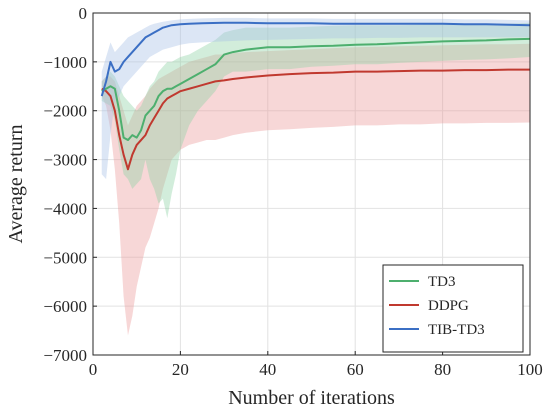 Image resolution: width=550 pixels, height=411 pixels. What do you see at coordinates (355, 369) in the screenshot?
I see `x-tick-label: 60` at bounding box center [355, 369].